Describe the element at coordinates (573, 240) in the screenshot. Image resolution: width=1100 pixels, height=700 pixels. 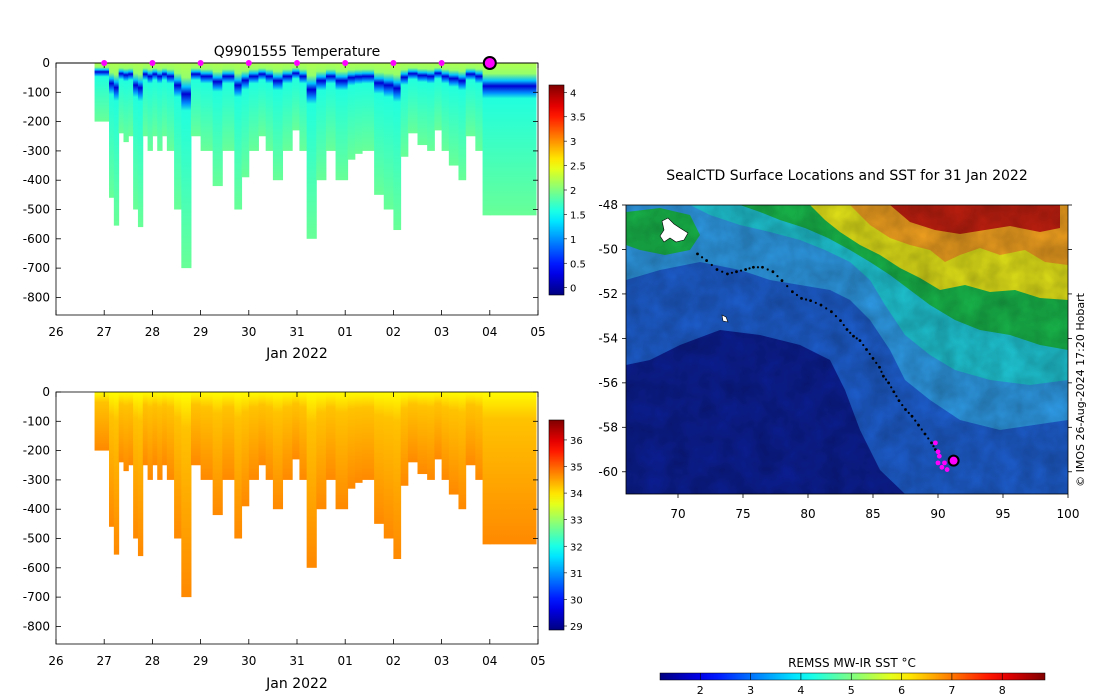
I see `colorbar-tick-label: 1` at that location.